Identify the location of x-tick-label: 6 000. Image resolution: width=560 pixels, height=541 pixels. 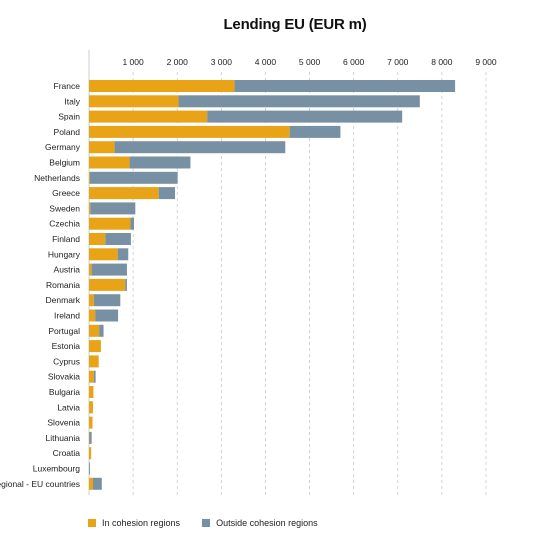
(354, 62).